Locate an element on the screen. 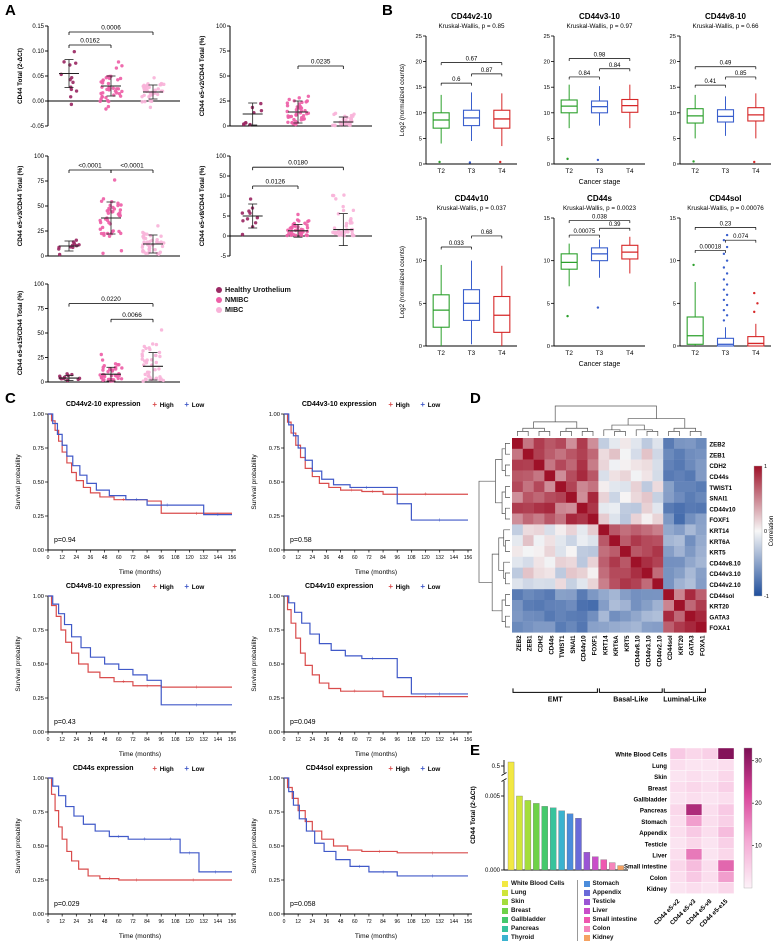  svg-text: Time (months) is located at coordinates (376, 936).